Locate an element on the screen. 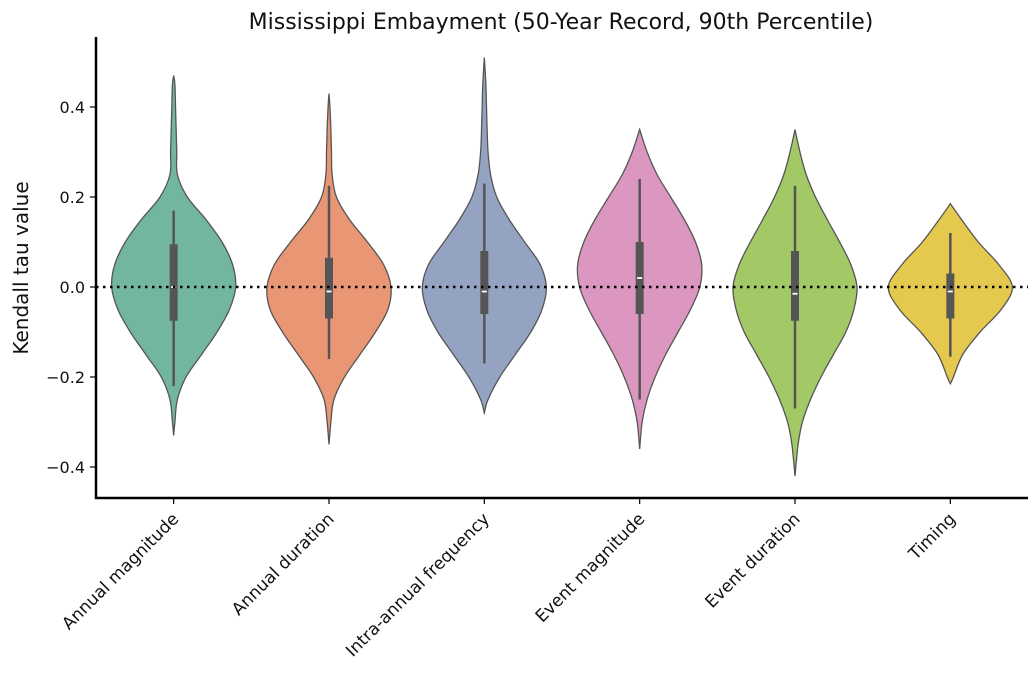  y-tick-label: −0.2 is located at coordinates (65, 377).